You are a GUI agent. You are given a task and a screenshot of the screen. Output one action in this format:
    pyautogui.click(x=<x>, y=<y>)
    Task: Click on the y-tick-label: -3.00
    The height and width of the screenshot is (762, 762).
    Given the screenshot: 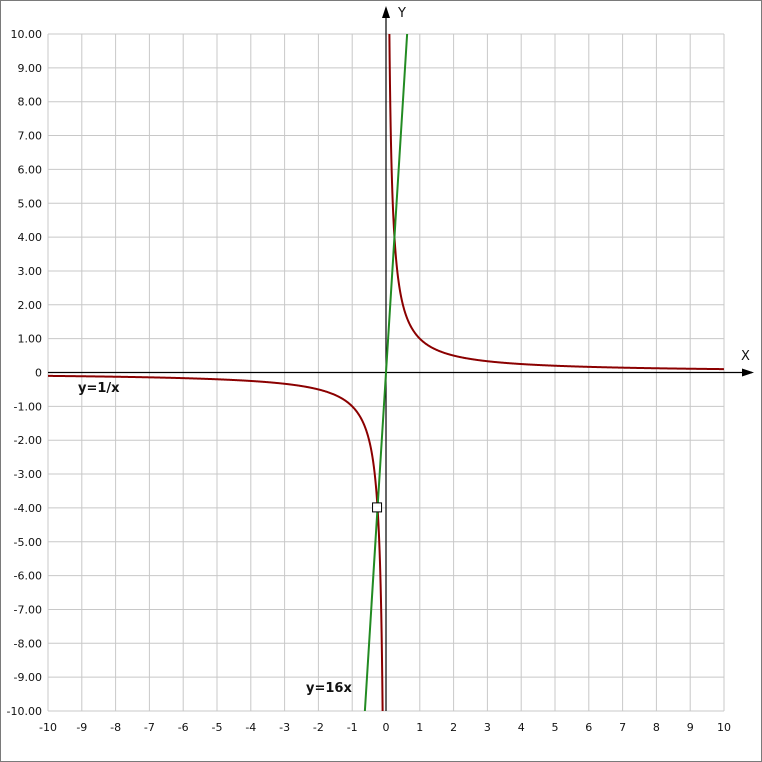 What is the action you would take?
    pyautogui.click(x=28, y=474)
    